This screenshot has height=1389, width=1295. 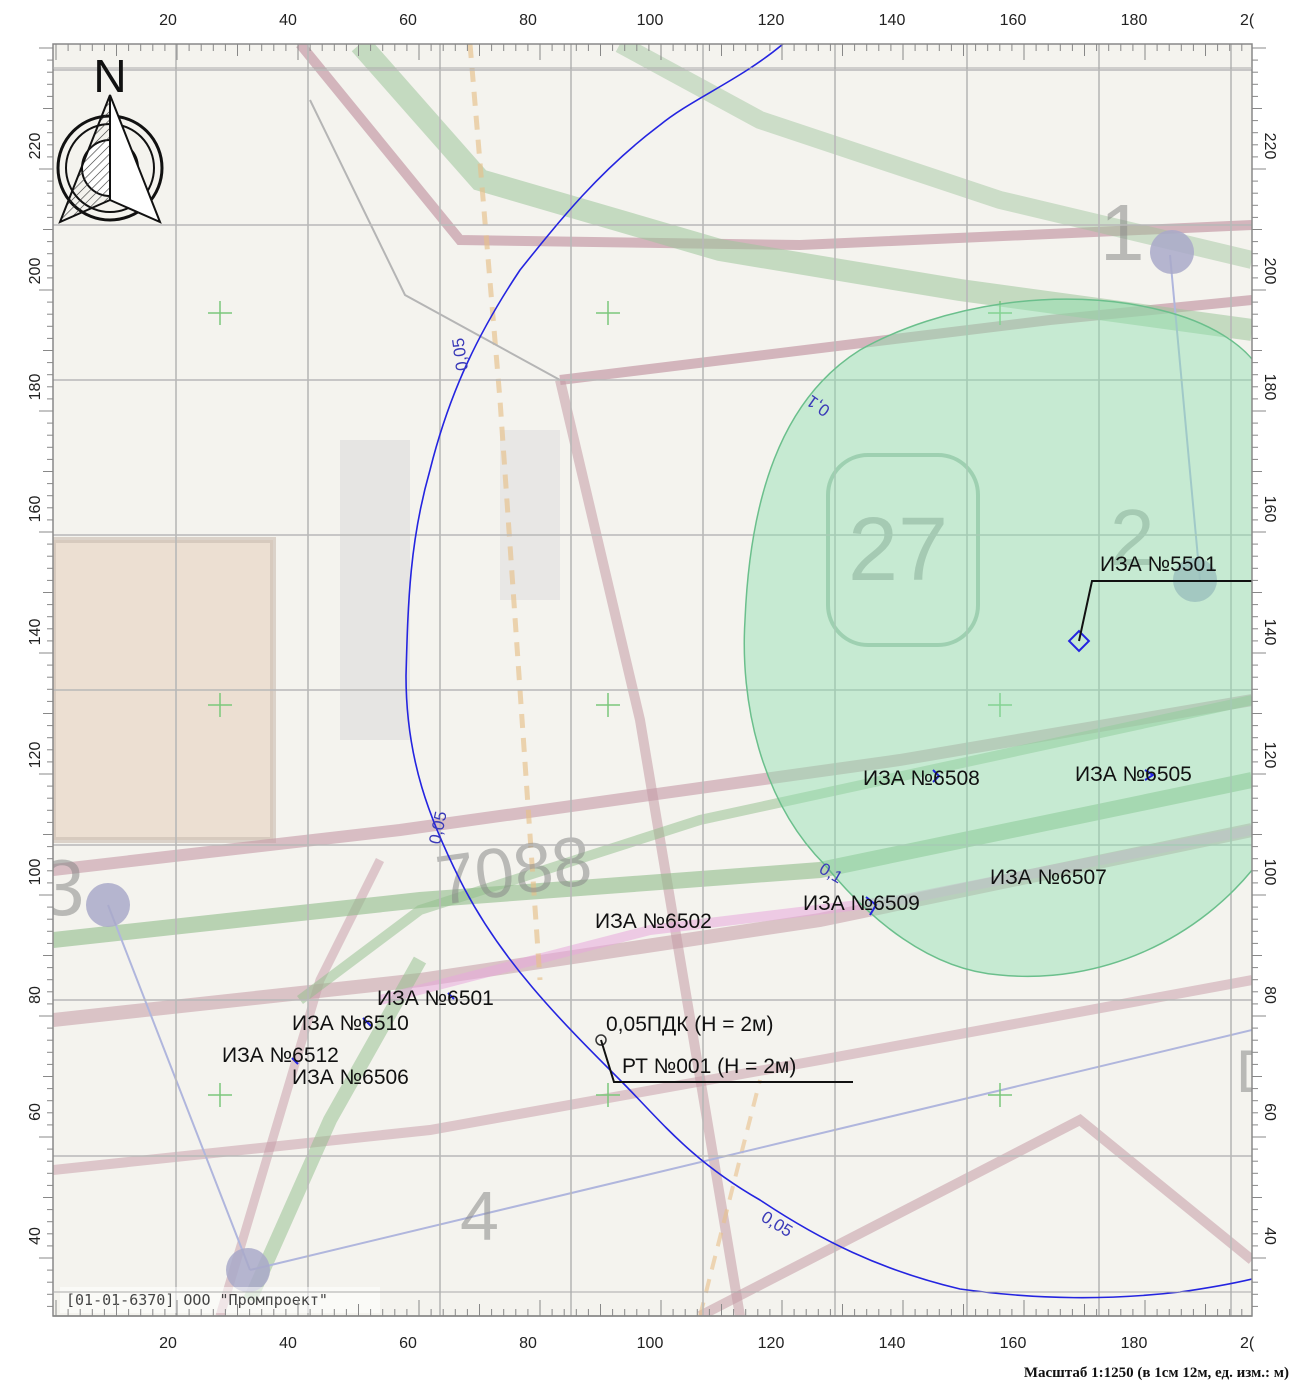 What do you see at coordinates (601, 1040) in the screenshot?
I see `receptor-point` at bounding box center [601, 1040].